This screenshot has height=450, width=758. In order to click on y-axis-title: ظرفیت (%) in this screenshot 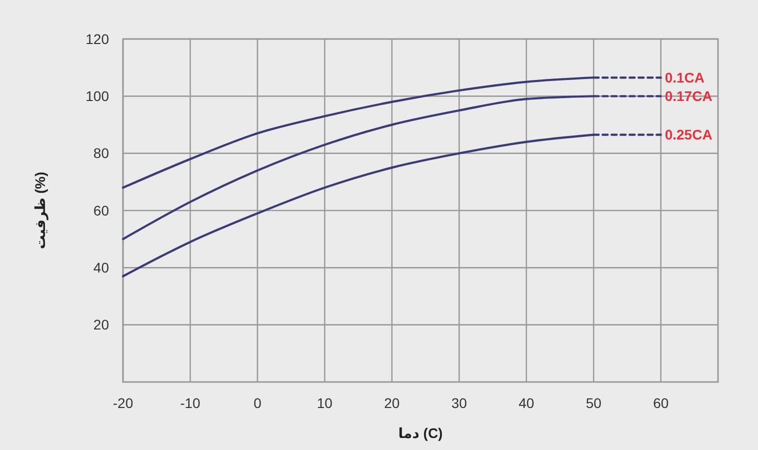, I will do `click(40, 211)`.